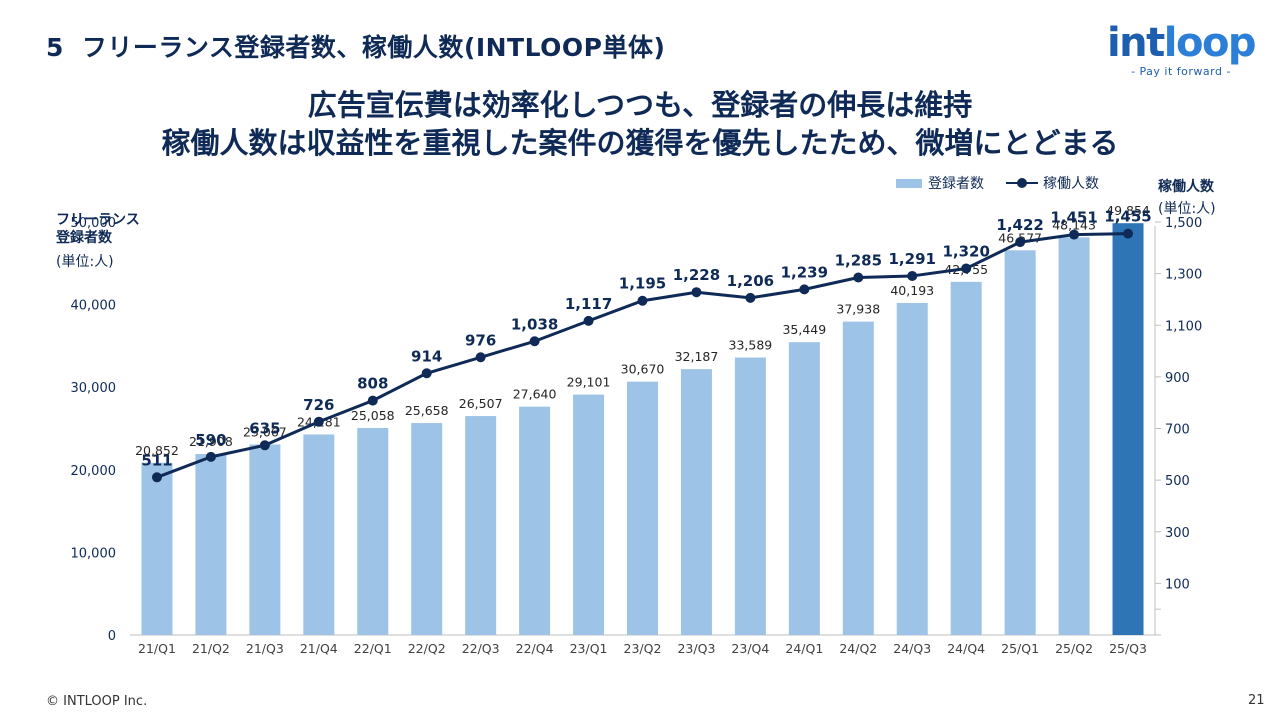 The image size is (1280, 720). What do you see at coordinates (156, 477) in the screenshot?
I see `active-point-21/Q1` at bounding box center [156, 477].